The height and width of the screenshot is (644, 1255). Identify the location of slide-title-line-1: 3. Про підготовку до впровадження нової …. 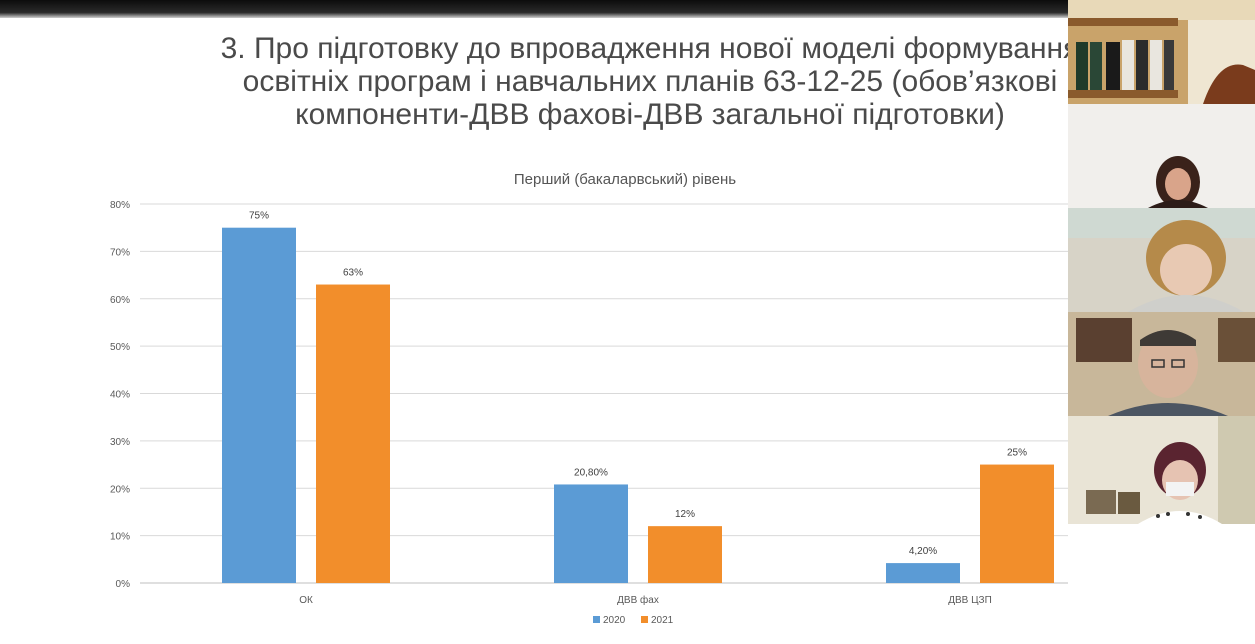
(650, 48).